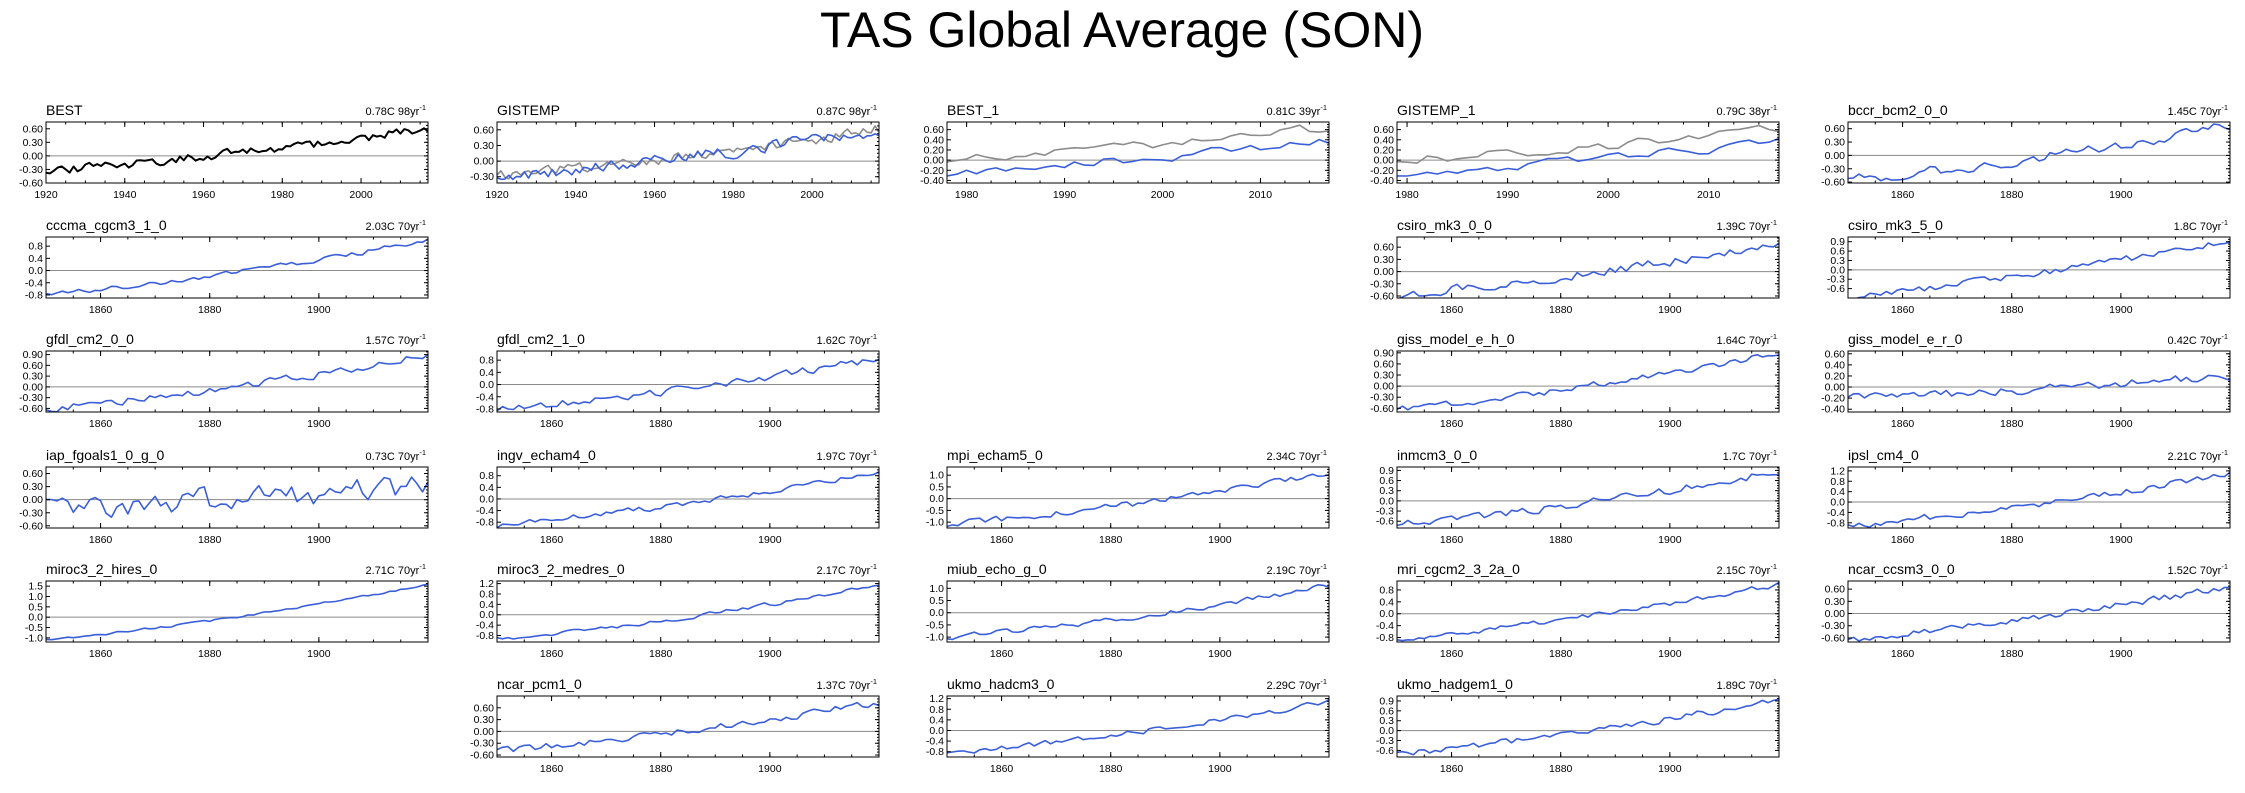 The height and width of the screenshot is (793, 2245). I want to click on trend-value: 0.87C 98yr, so click(844, 112).